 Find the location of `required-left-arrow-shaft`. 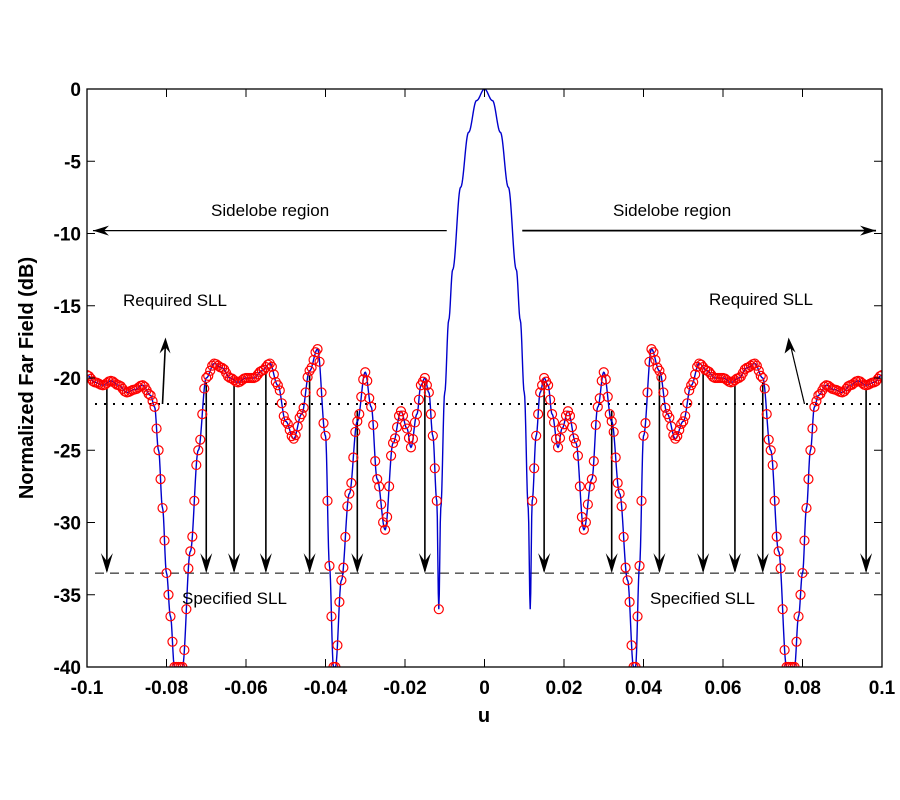

required-left-arrow-shaft is located at coordinates (164, 373).